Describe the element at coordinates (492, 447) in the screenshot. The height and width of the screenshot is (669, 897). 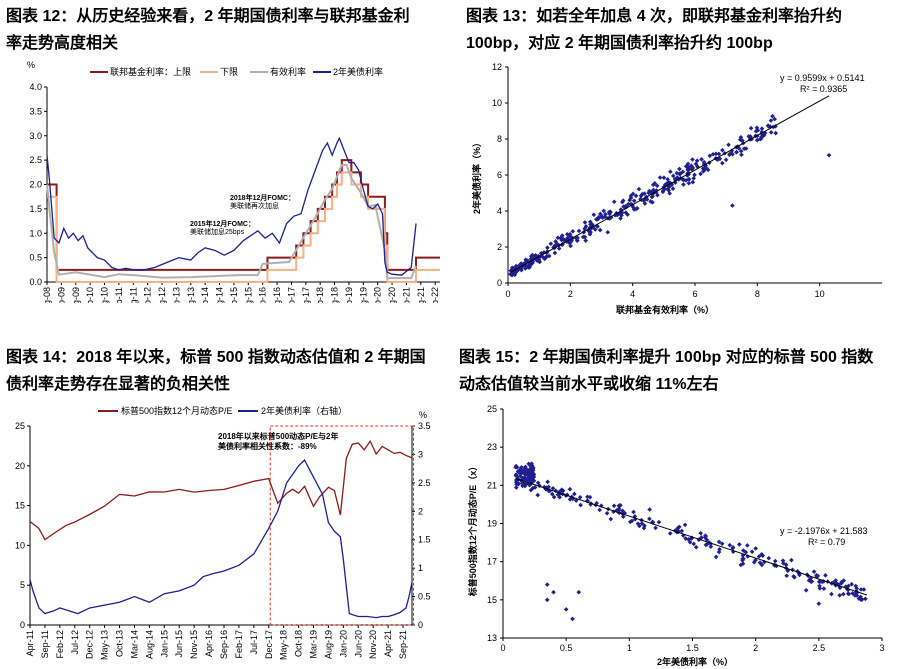
I see `chart-15-y-tick-label: 23` at that location.